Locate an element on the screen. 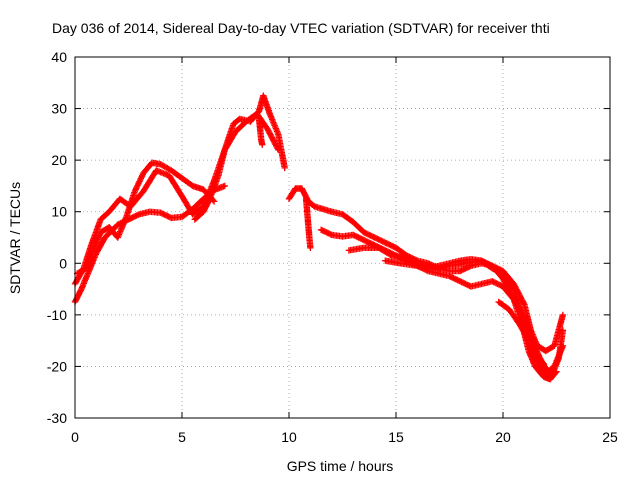 This screenshot has height=480, width=640. x-tick-label: 5 is located at coordinates (182, 437).